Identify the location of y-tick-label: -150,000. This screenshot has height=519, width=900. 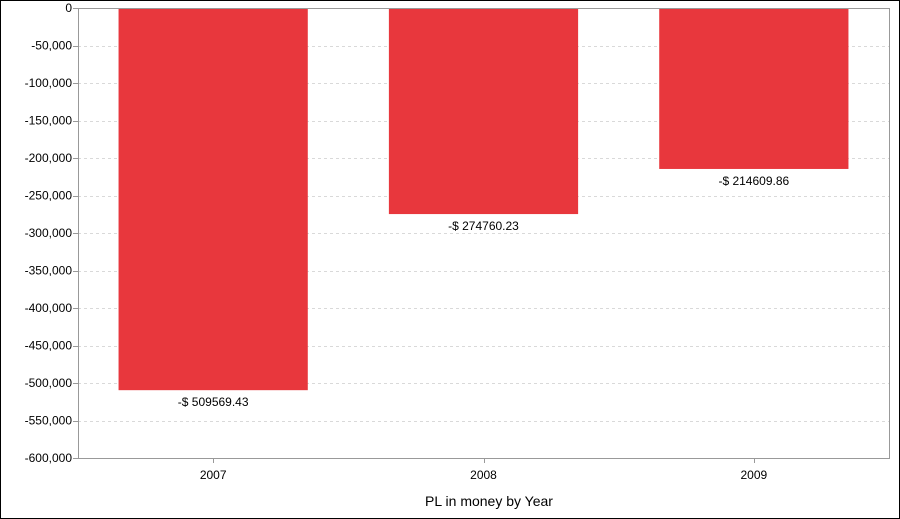
(49, 121).